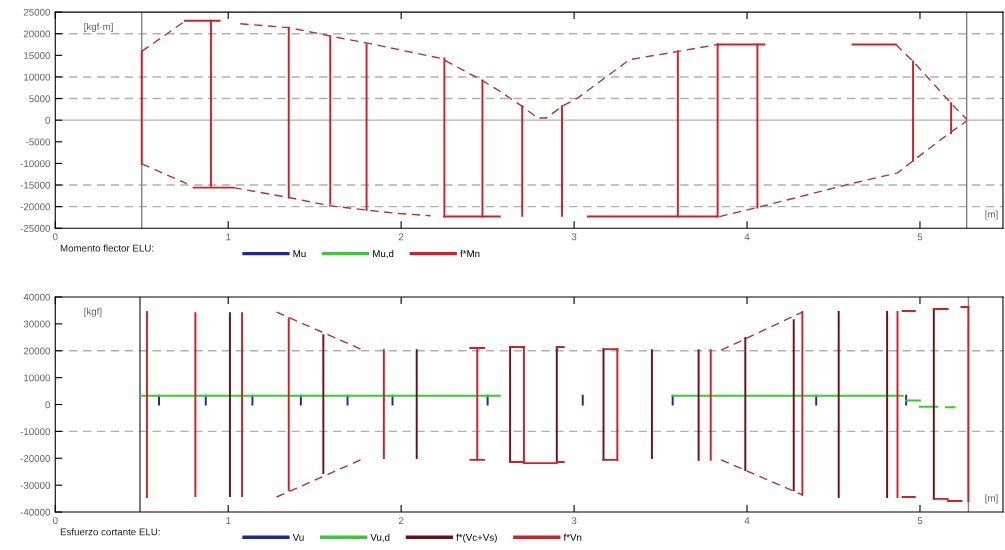 This screenshot has width=1005, height=550. I want to click on y-tick-label: 40000, so click(37, 297).